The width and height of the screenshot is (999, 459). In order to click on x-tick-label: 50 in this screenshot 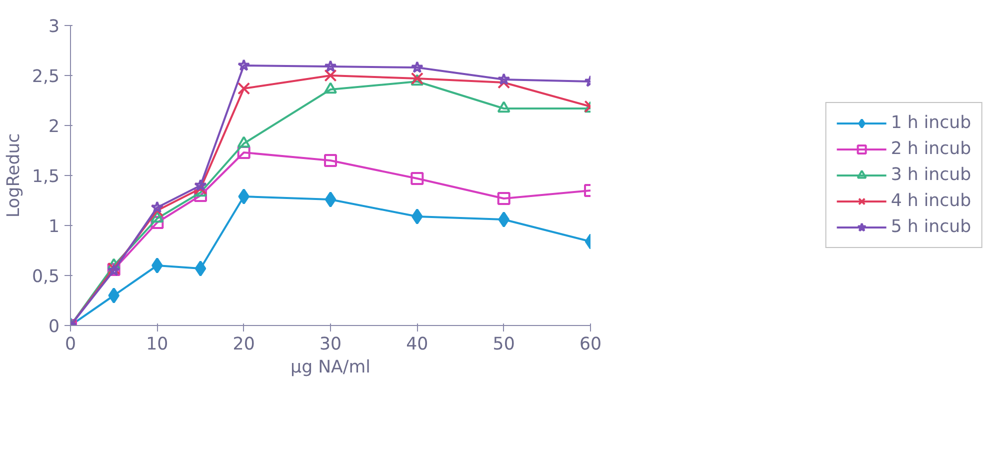, I will do `click(503, 344)`.